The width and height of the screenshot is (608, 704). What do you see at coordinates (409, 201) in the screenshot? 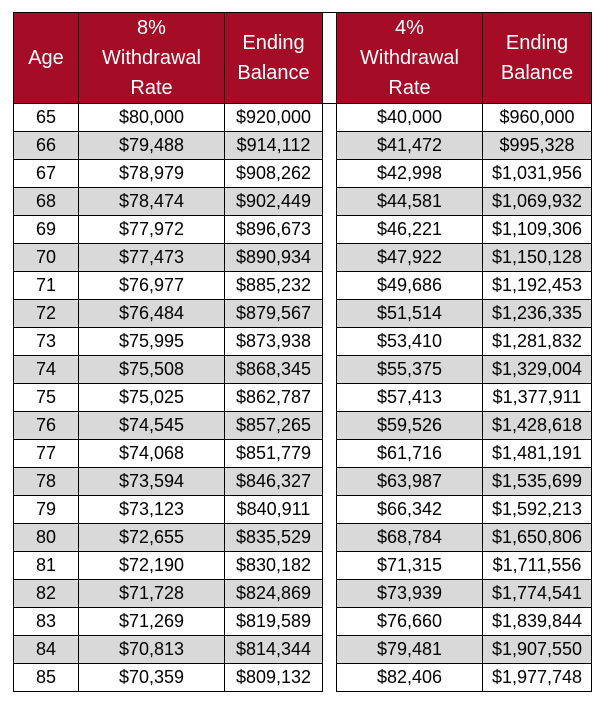
I see `withdrawal-4pct-cell: $44,581` at bounding box center [409, 201].